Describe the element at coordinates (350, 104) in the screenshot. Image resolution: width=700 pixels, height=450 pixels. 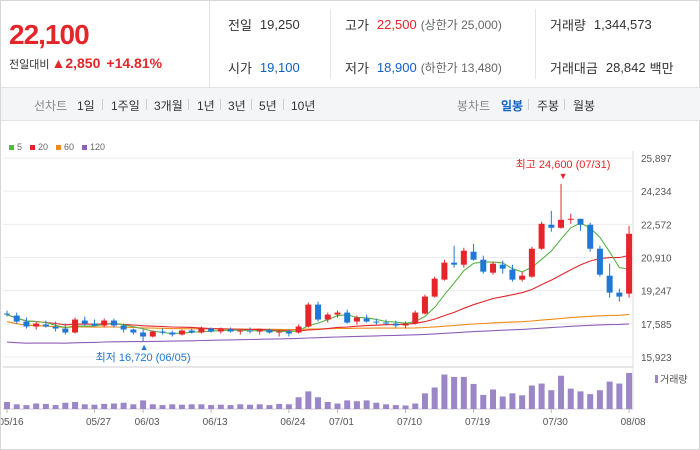
I see `chart-toolbar: 선차트 1일 1주일 3개월 1년 3년 5년 10년 봉차트 일봉 주봉 월봉` at that location.